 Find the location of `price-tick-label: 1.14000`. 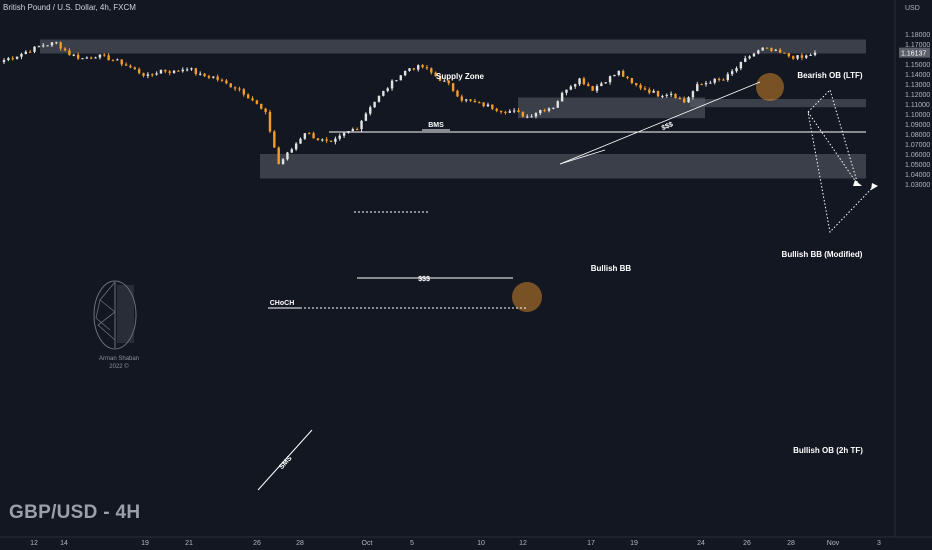

price-tick-label: 1.14000 is located at coordinates (917, 75).